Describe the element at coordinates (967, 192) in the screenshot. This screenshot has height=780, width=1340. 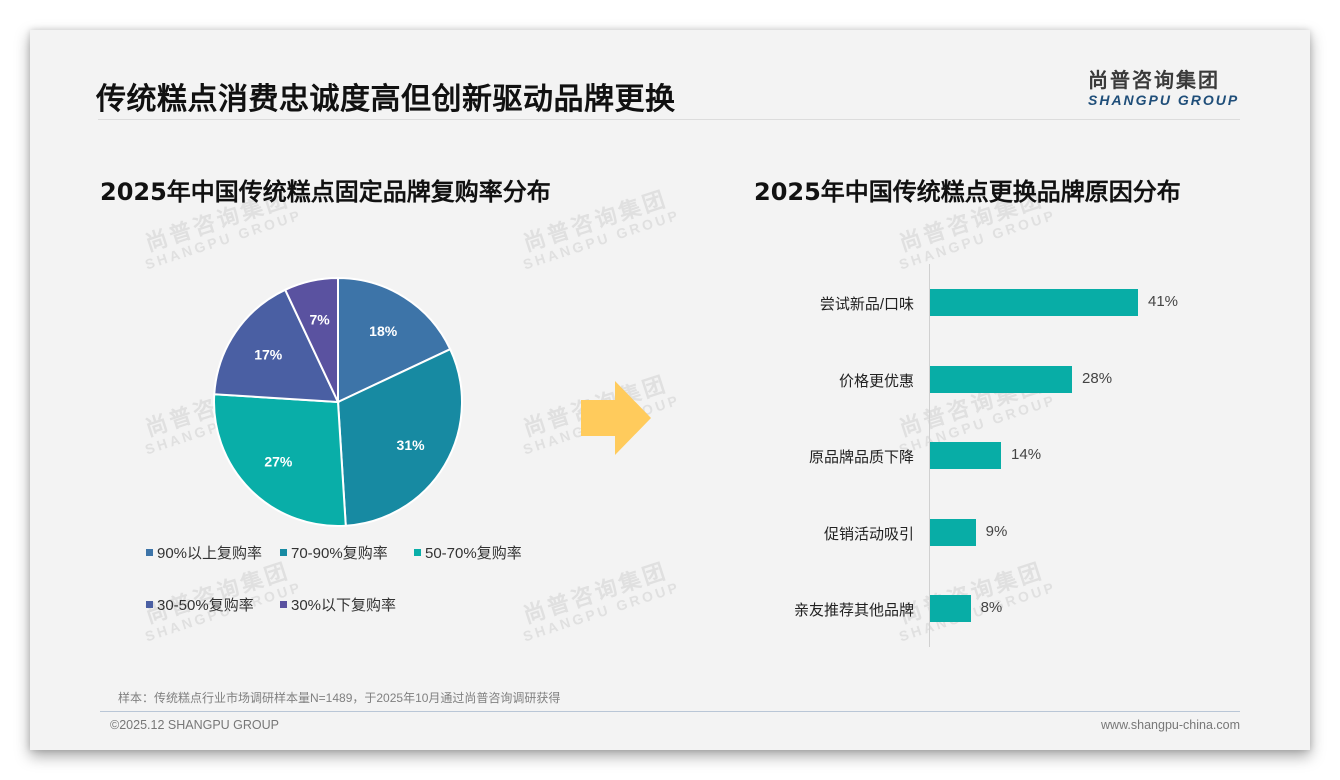
I see `bar-chart-title: 2025年中国传统糕点更换品牌原因分布` at that location.